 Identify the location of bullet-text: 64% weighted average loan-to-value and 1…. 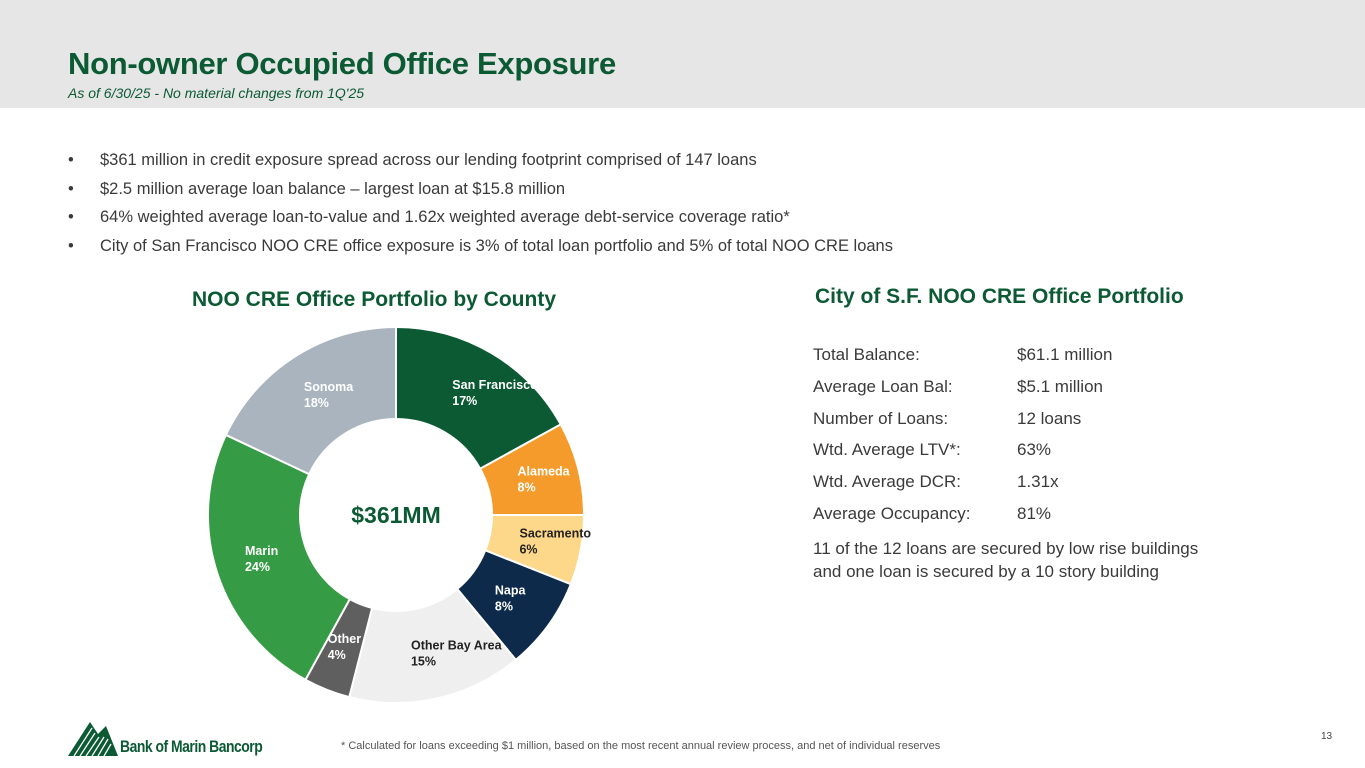
(445, 217).